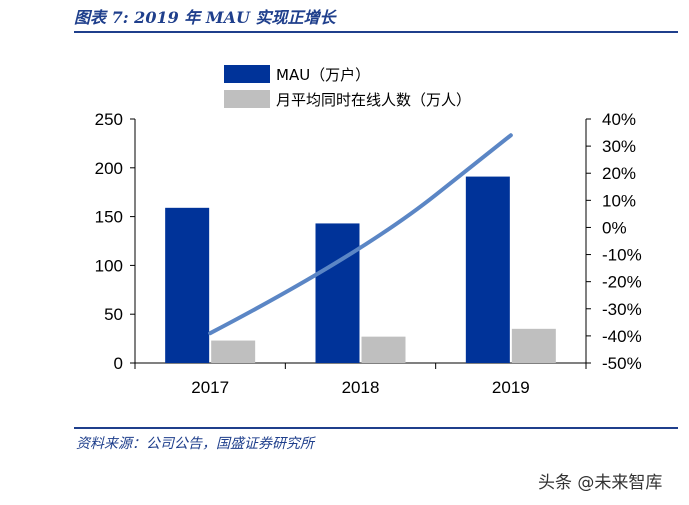  I want to click on left-tick-label: 150, so click(109, 217).